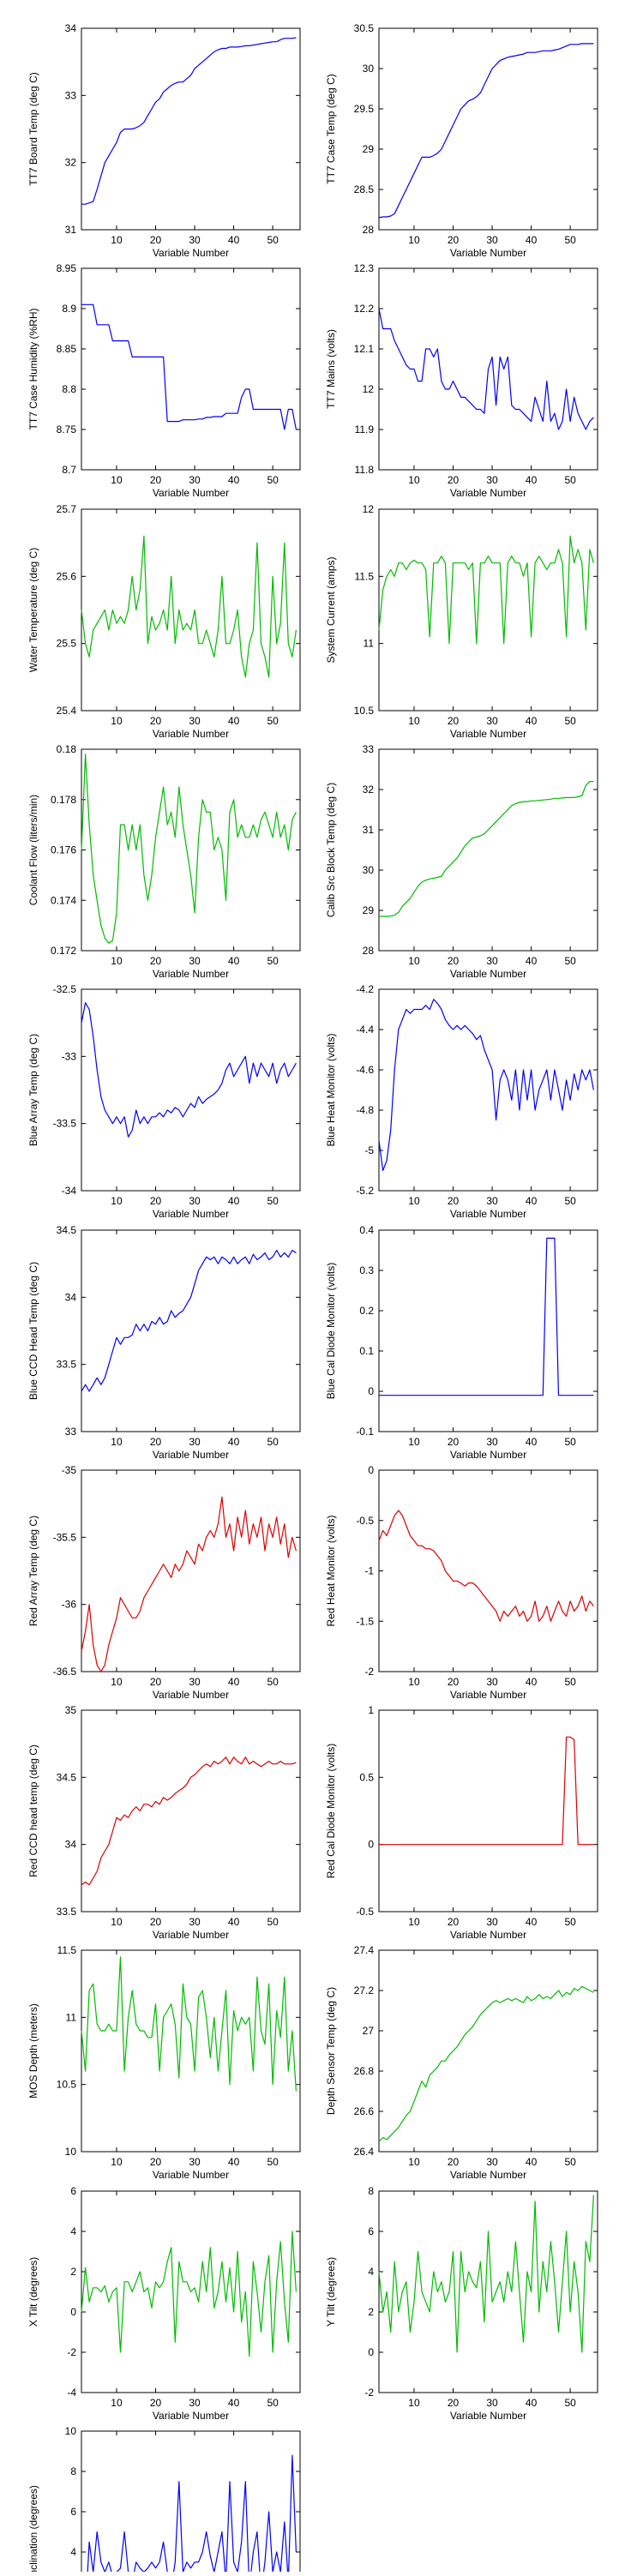  I want to click on y-tick-label: 10, so click(71, 2431).